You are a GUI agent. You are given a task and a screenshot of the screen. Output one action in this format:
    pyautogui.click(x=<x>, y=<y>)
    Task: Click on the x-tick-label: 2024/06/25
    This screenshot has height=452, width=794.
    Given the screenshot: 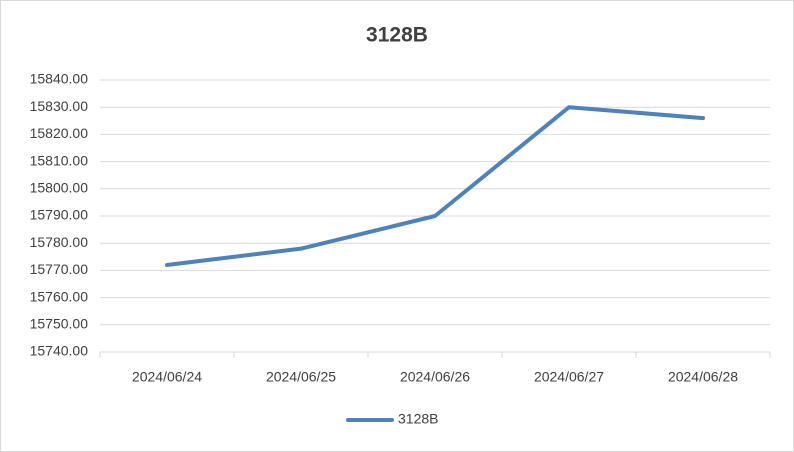 What is the action you would take?
    pyautogui.click(x=301, y=377)
    